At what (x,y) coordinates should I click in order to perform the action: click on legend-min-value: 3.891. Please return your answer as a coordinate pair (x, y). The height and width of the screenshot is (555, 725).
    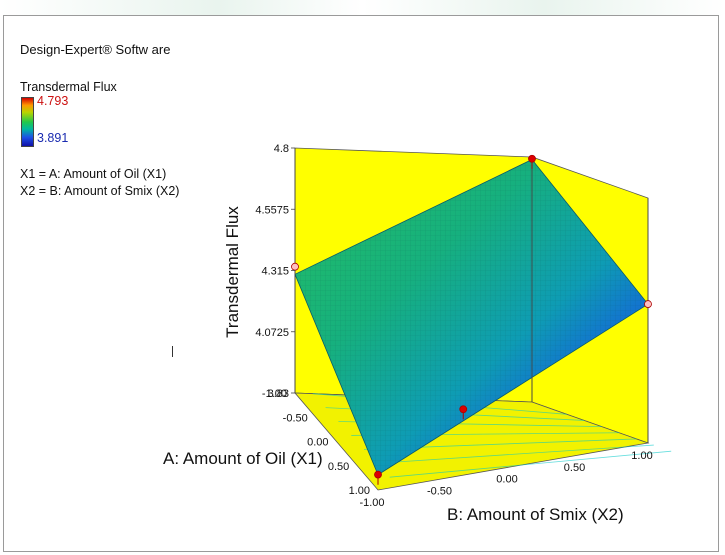
    Looking at the image, I should click on (53, 138).